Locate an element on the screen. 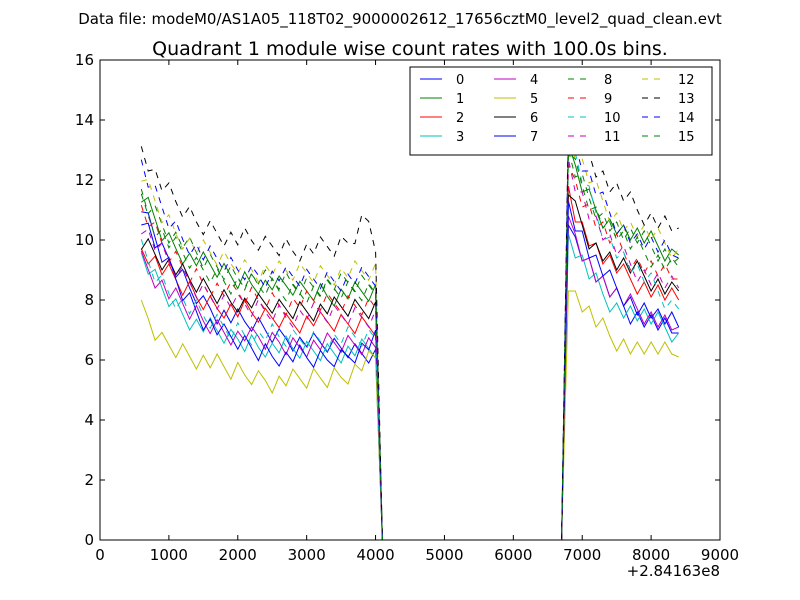 Image resolution: width=800 pixels, height=600 pixels. legend-label-4: 4 is located at coordinates (534, 80).